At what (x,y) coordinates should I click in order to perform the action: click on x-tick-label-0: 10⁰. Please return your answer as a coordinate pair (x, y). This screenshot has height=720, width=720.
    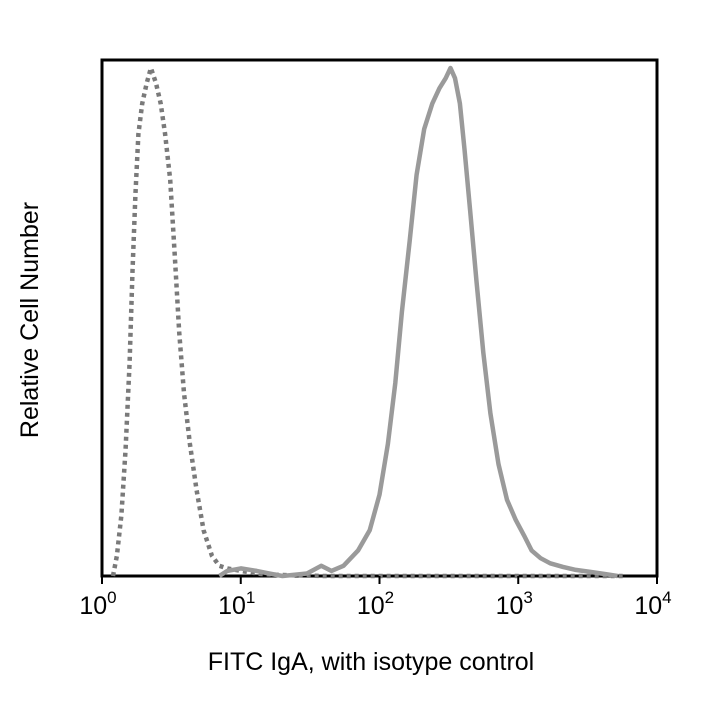
    Looking at the image, I should click on (97, 604).